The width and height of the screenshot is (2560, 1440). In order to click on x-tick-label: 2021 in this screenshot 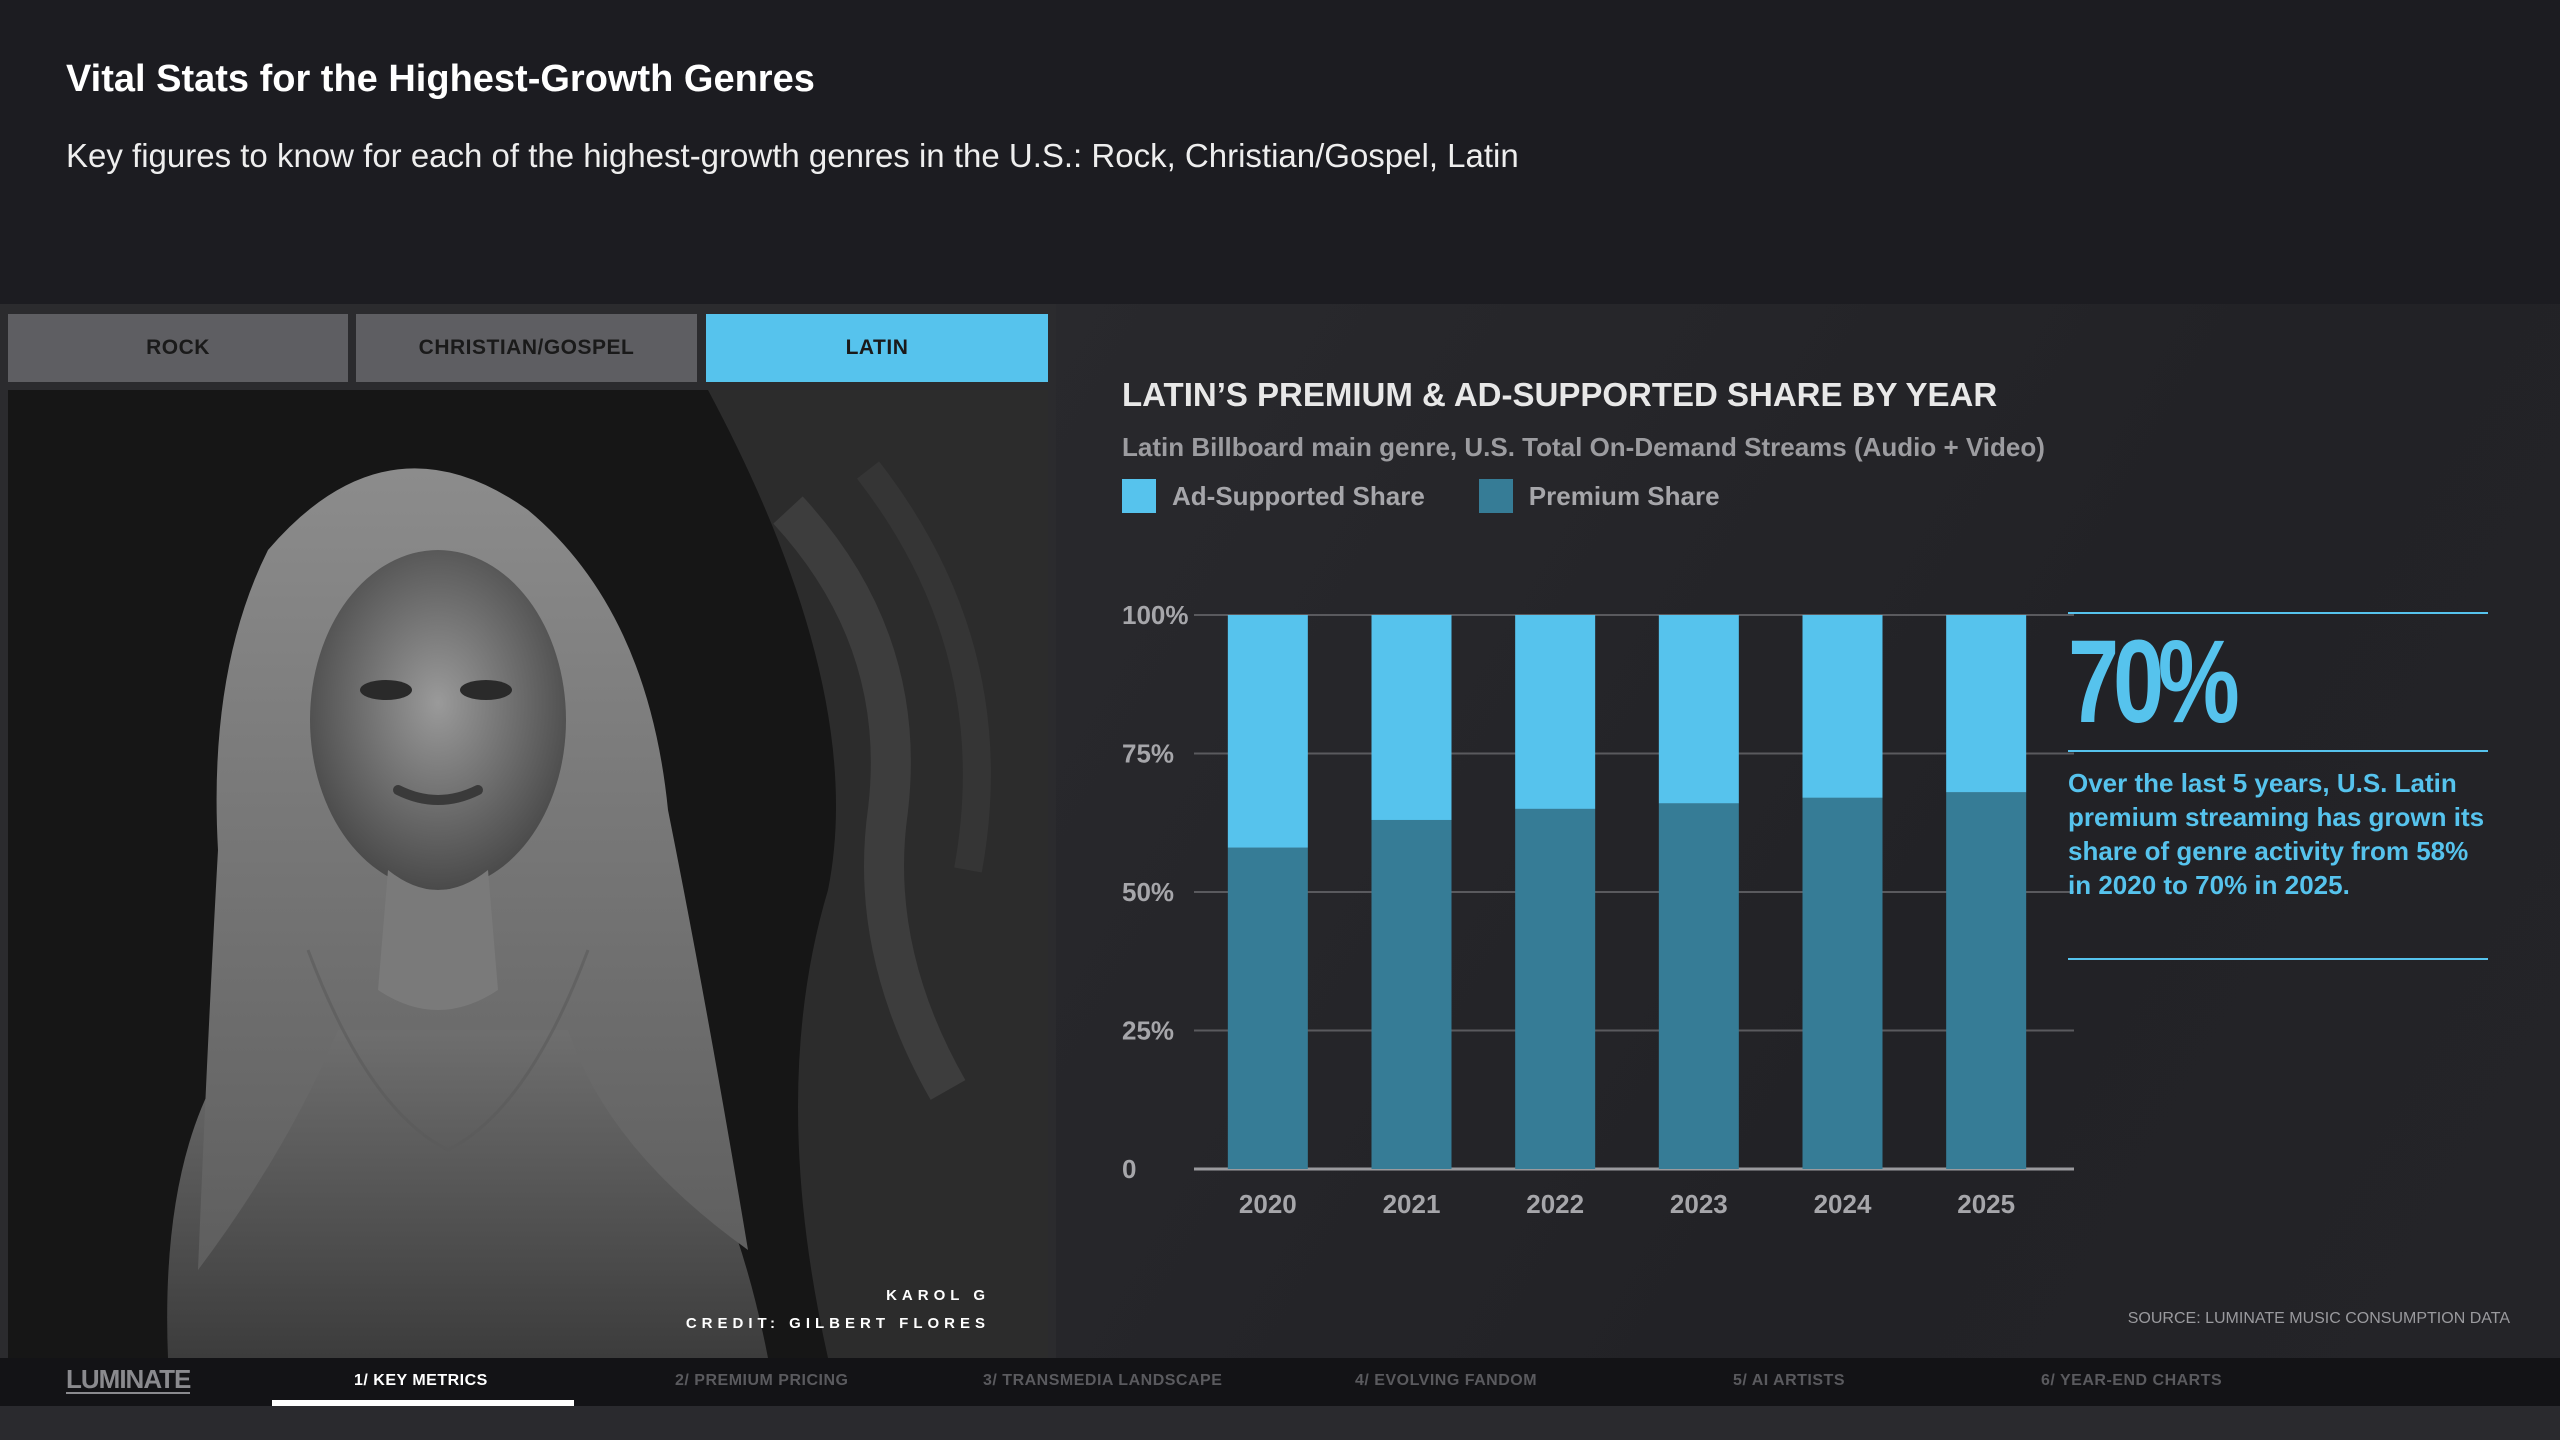, I will do `click(1412, 1204)`.